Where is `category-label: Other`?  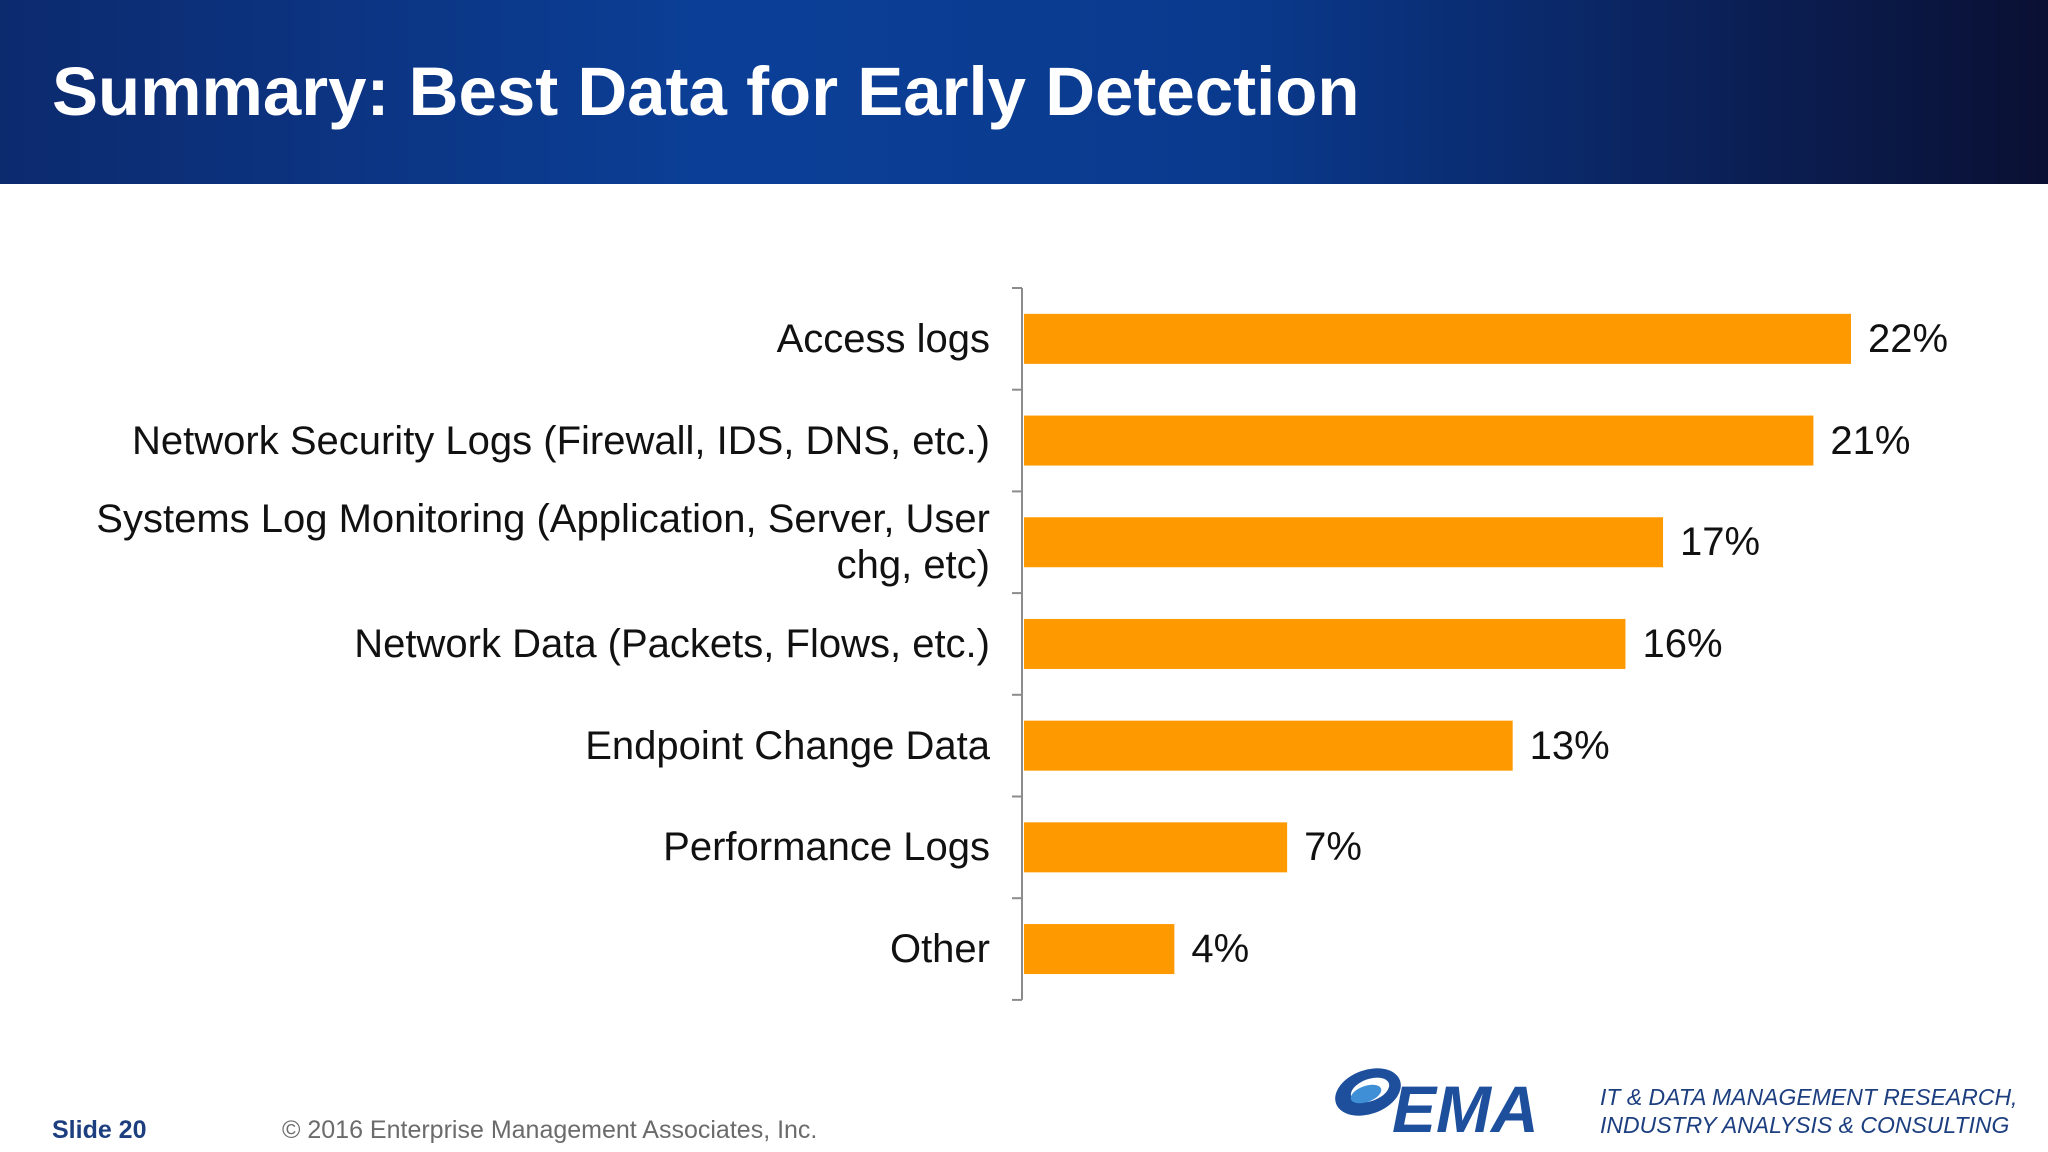
category-label: Other is located at coordinates (939, 949).